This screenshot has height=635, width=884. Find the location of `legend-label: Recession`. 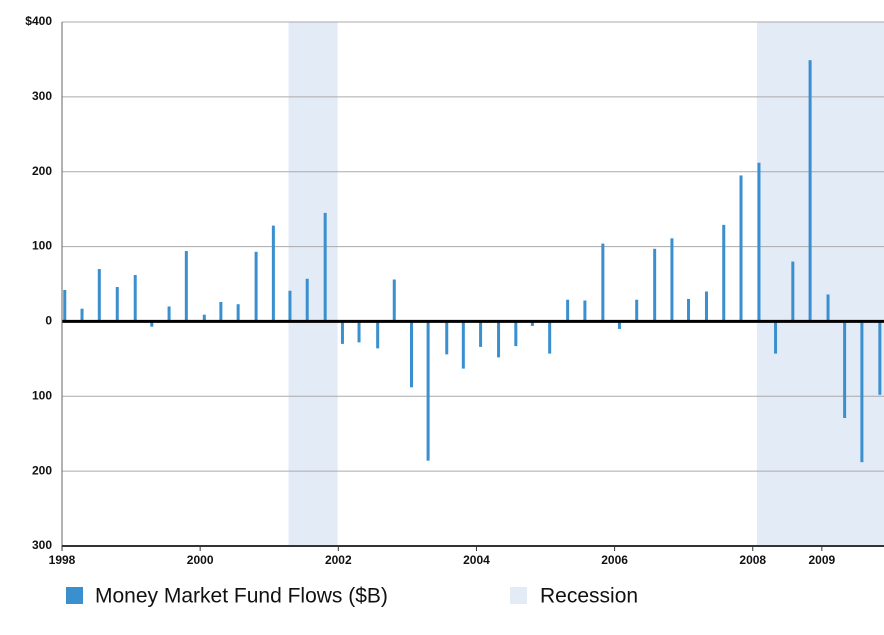

legend-label: Recession is located at coordinates (589, 596).